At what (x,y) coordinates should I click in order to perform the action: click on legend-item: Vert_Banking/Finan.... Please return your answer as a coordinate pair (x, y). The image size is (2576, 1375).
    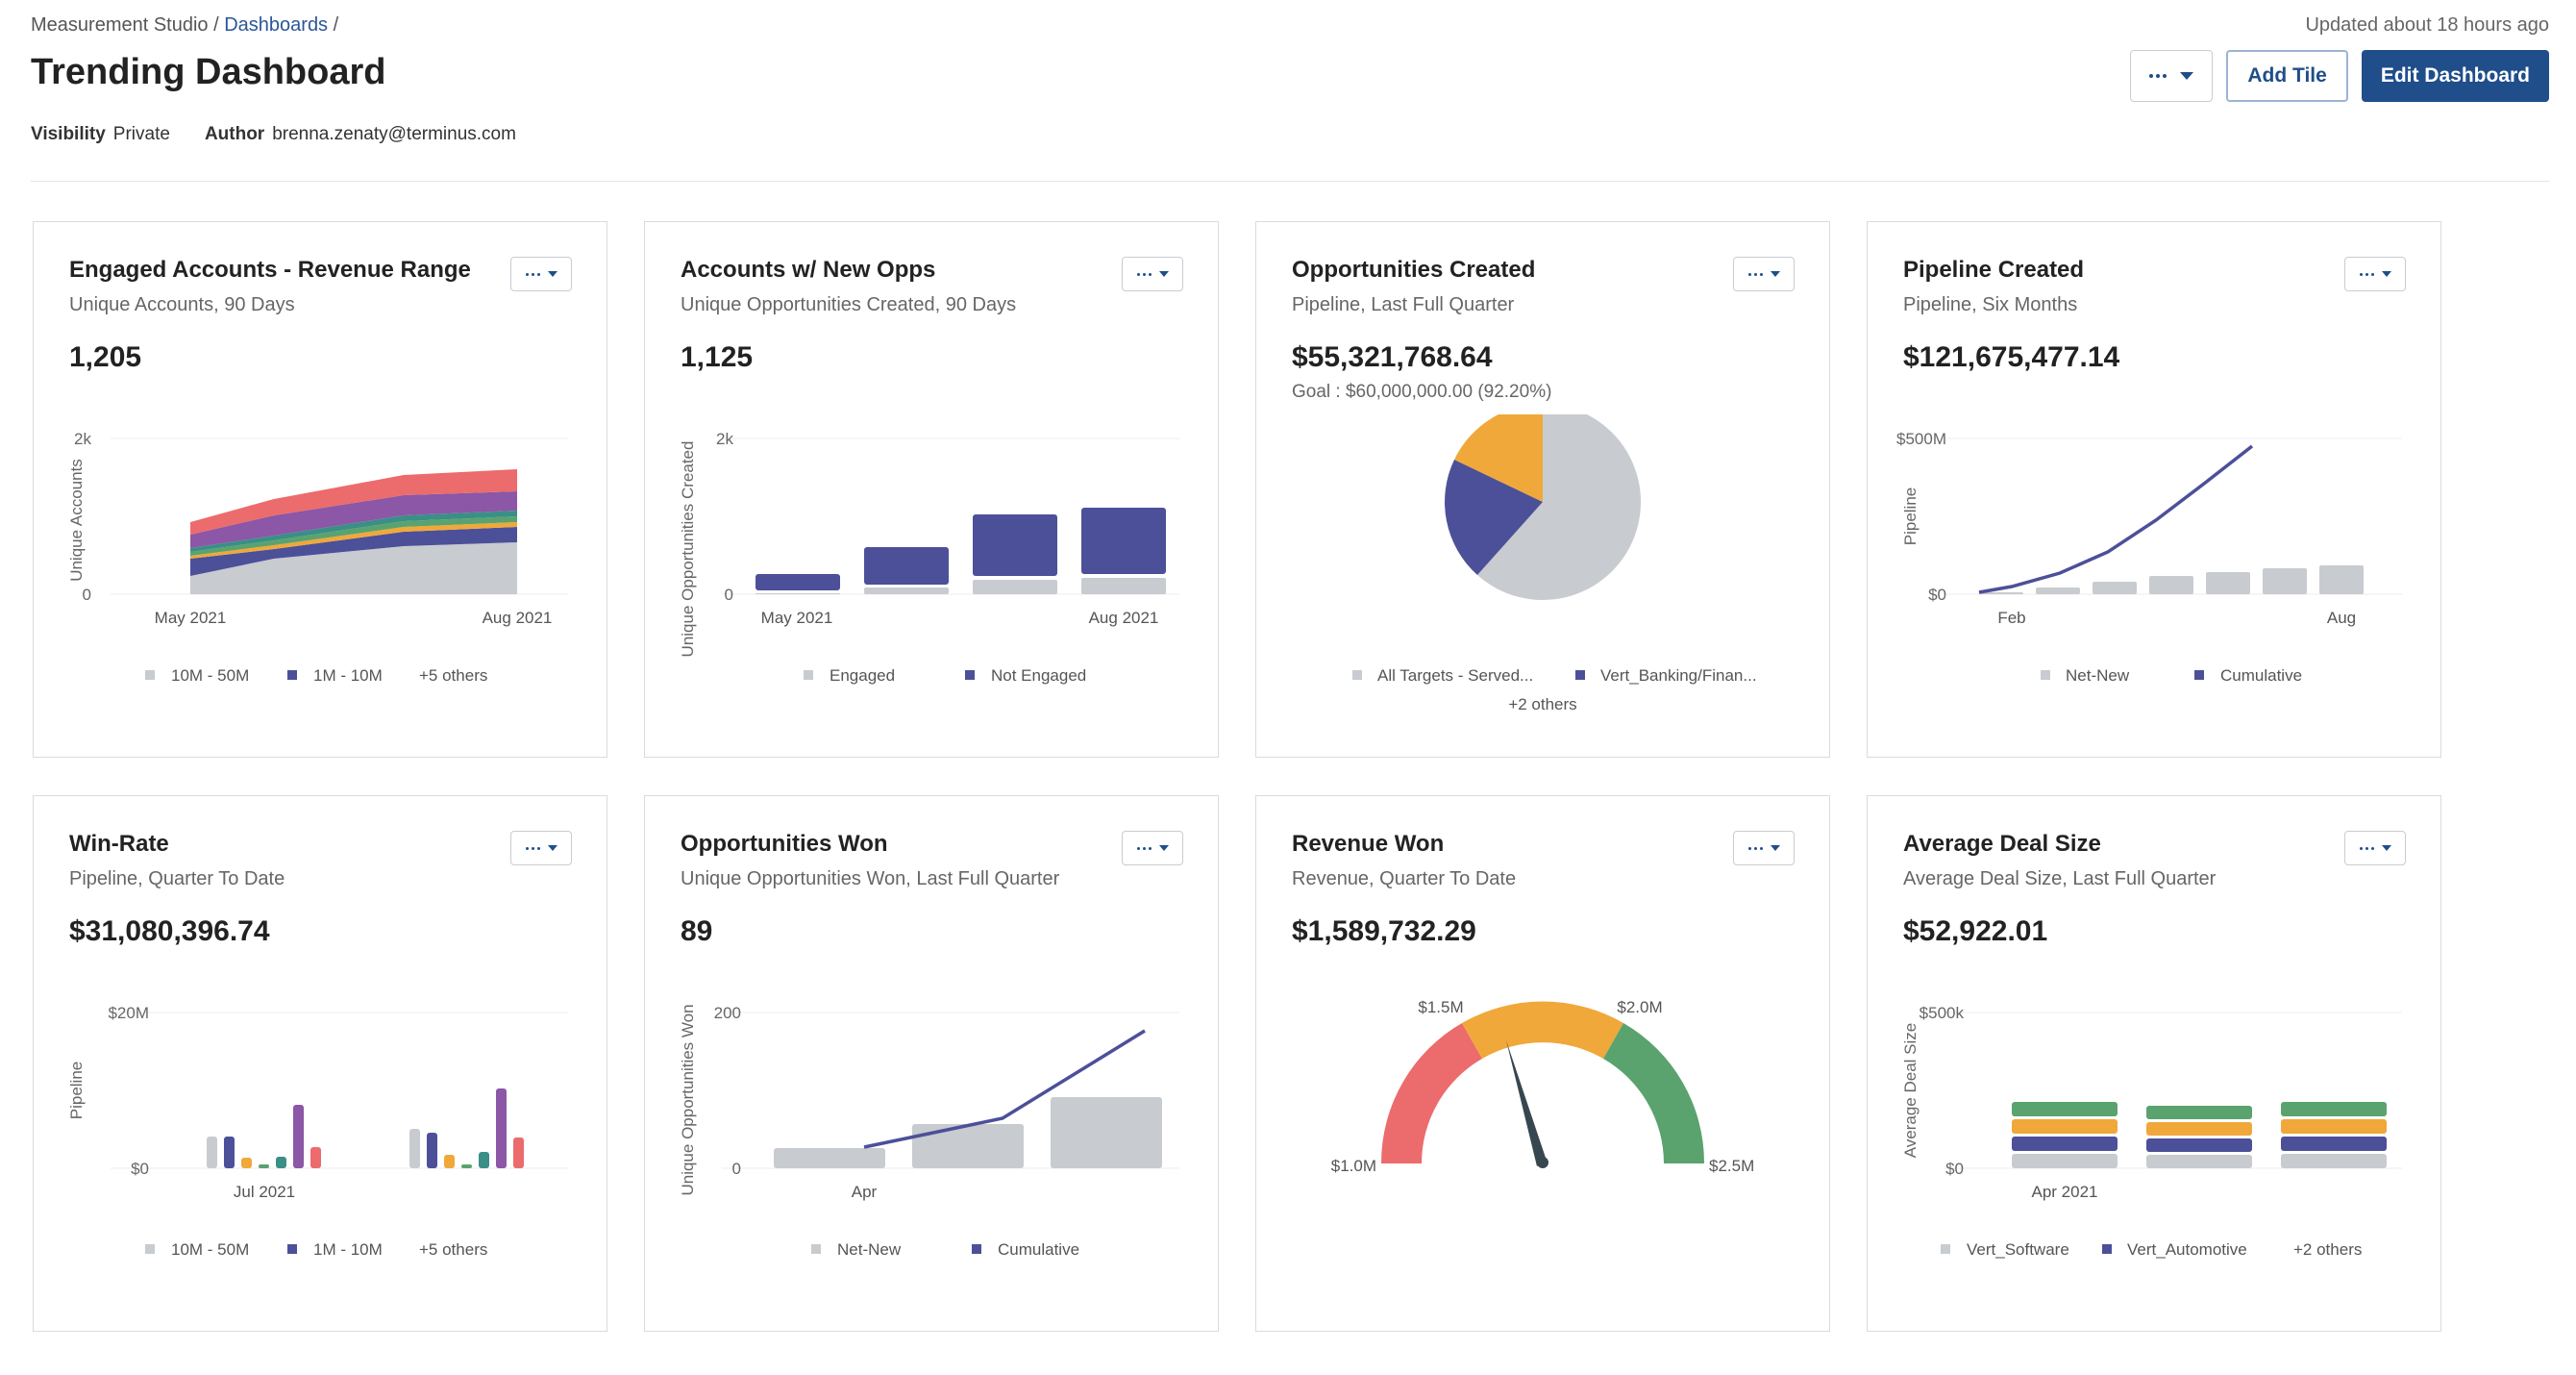
    Looking at the image, I should click on (1678, 675).